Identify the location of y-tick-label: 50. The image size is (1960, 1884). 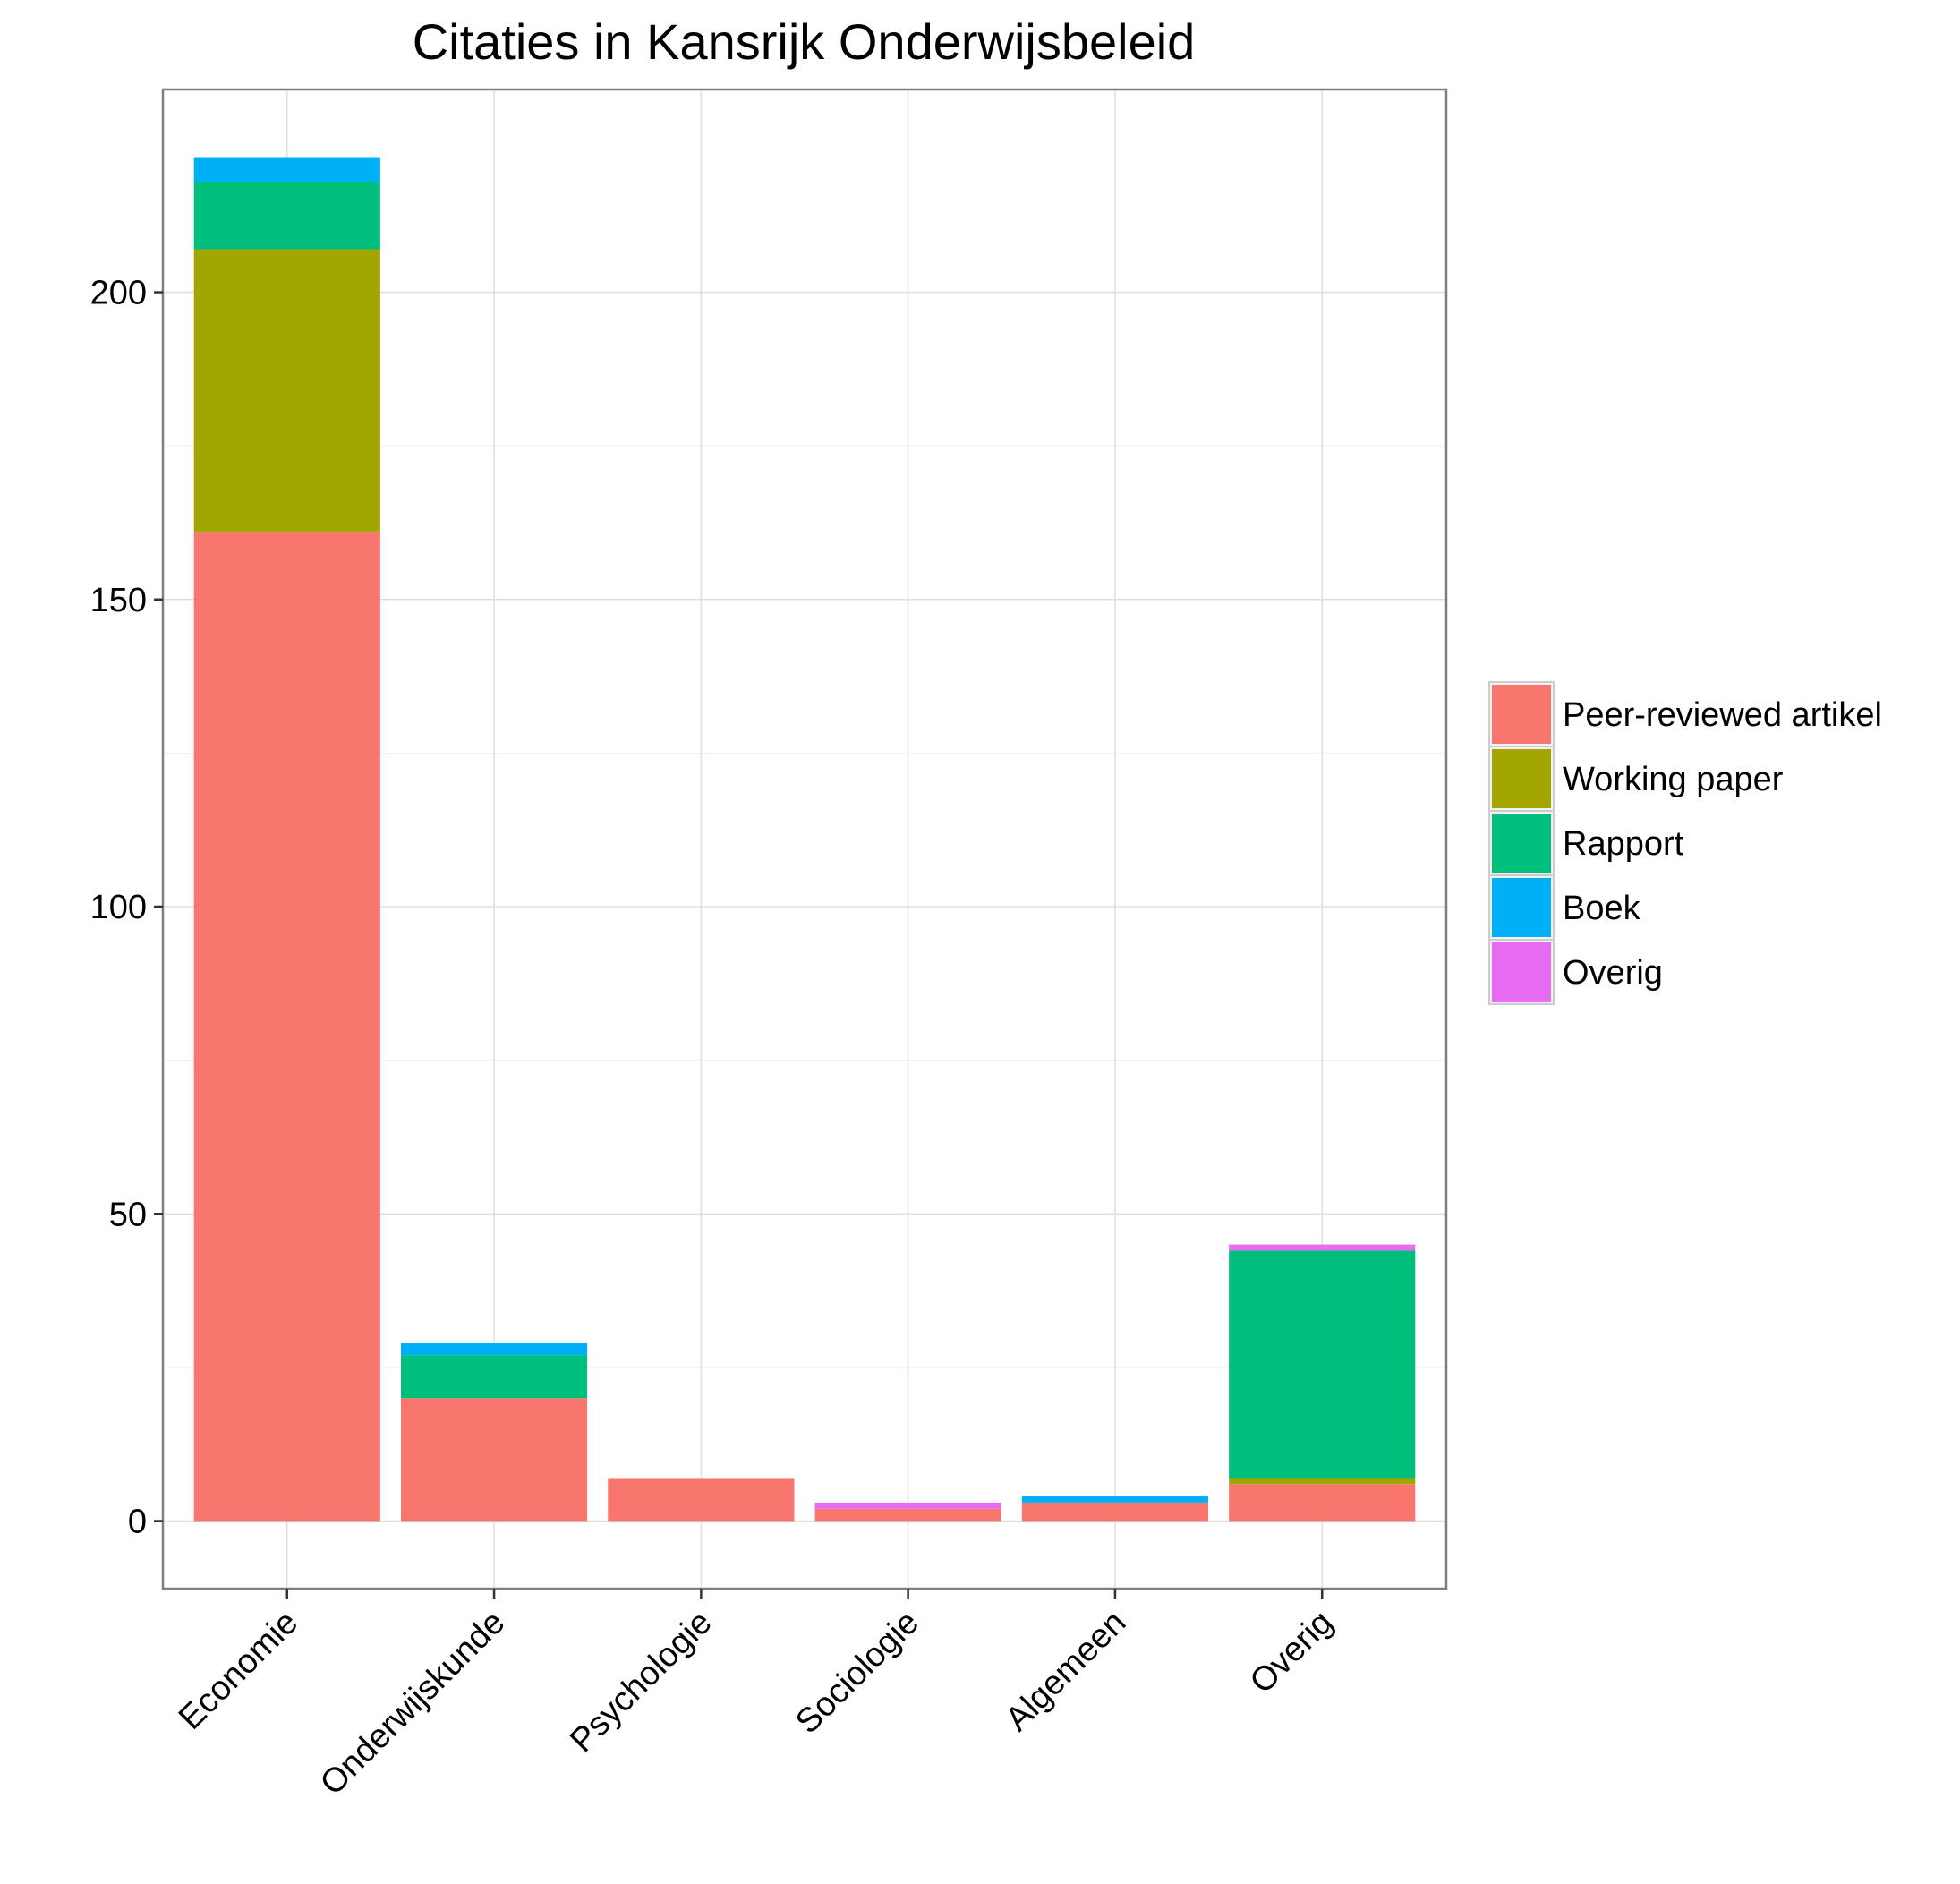
(128, 1214).